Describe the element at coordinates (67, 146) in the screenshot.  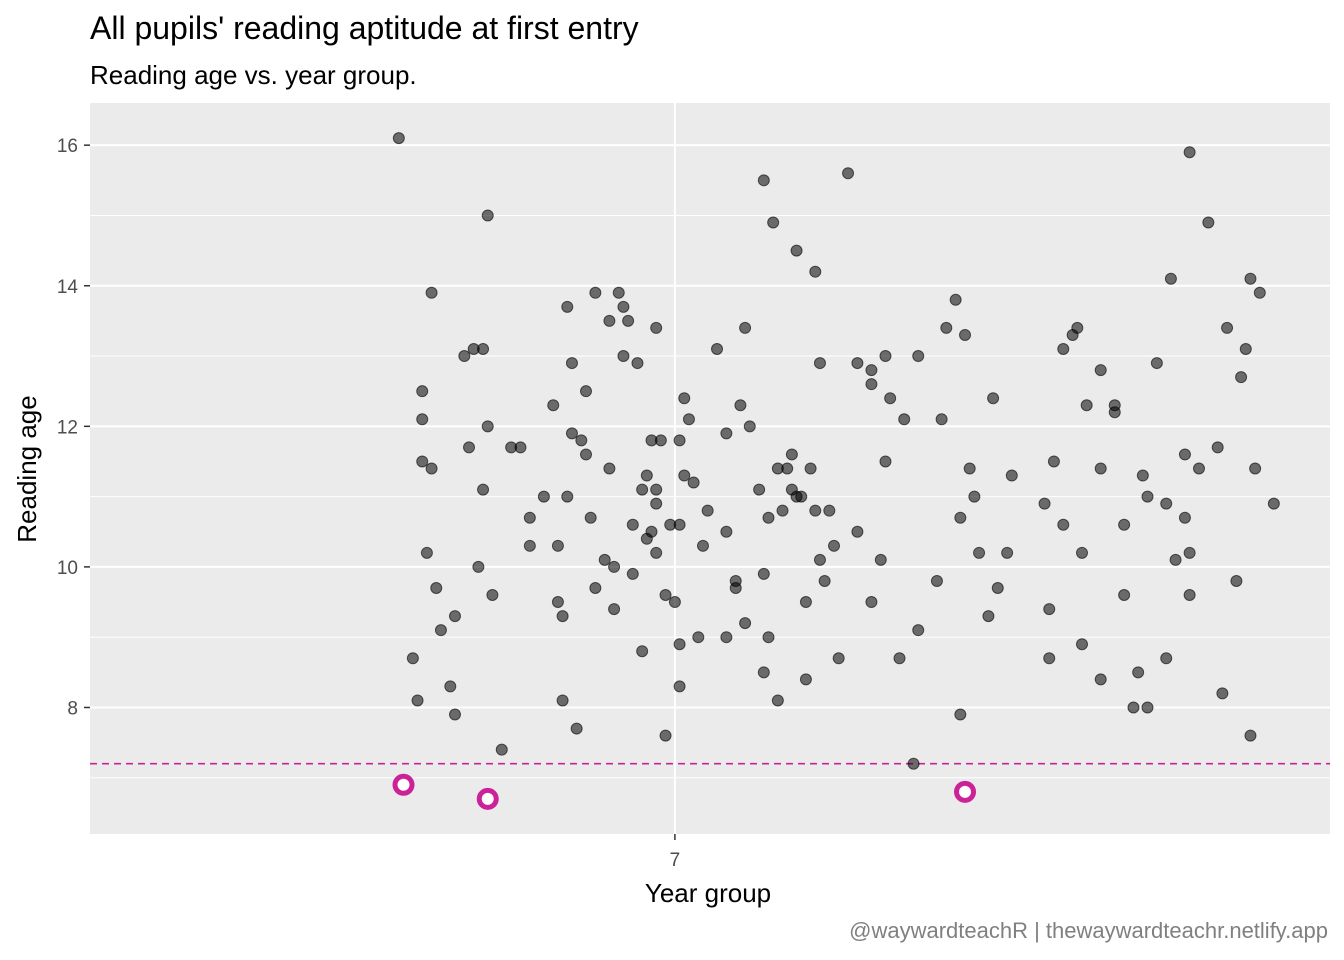
I see `y-tick-label: 16` at that location.